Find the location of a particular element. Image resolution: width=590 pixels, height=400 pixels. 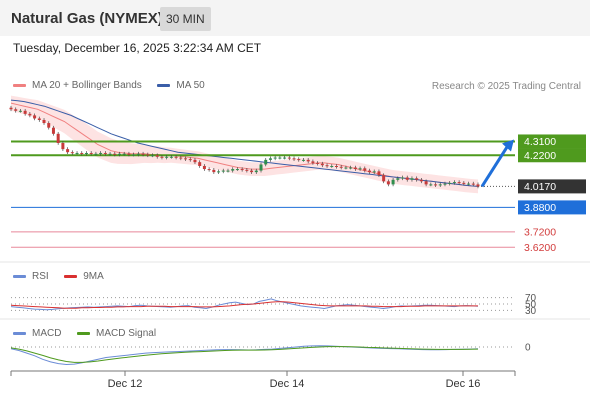

projection-arrow-shaft is located at coordinates (495, 166).